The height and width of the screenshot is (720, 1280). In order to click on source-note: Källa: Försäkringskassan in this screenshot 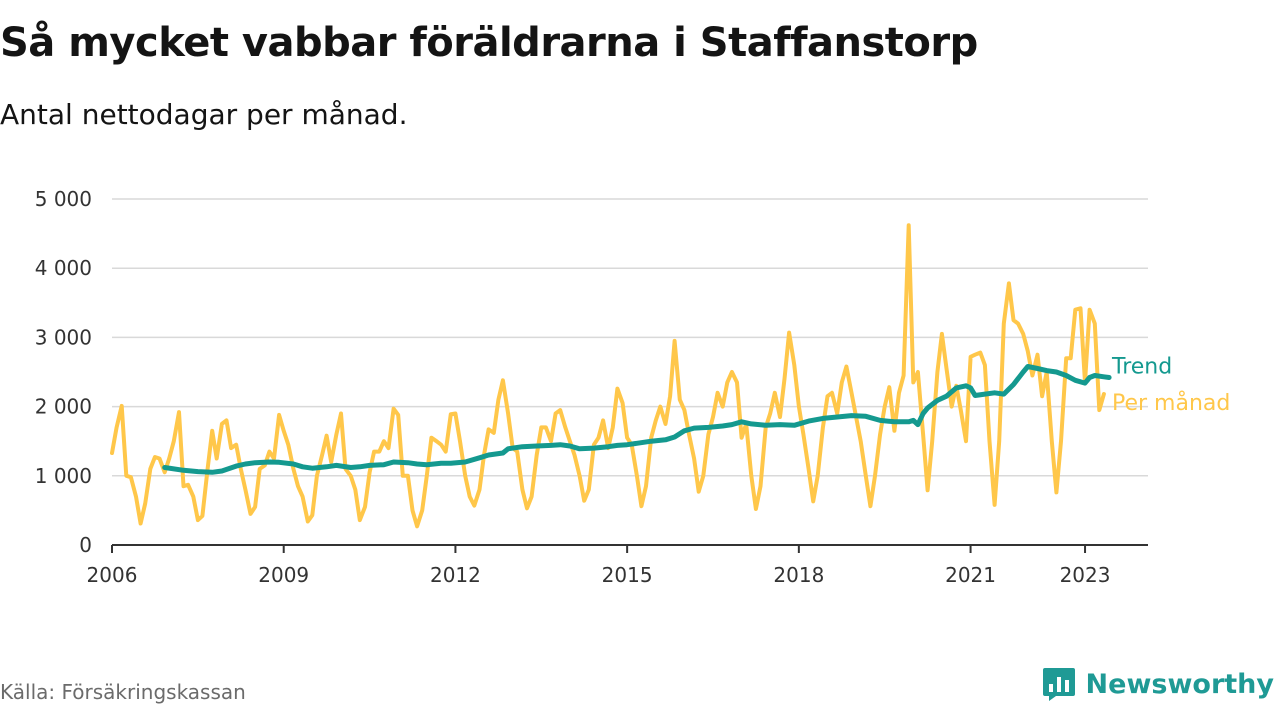, I will do `click(123, 692)`.